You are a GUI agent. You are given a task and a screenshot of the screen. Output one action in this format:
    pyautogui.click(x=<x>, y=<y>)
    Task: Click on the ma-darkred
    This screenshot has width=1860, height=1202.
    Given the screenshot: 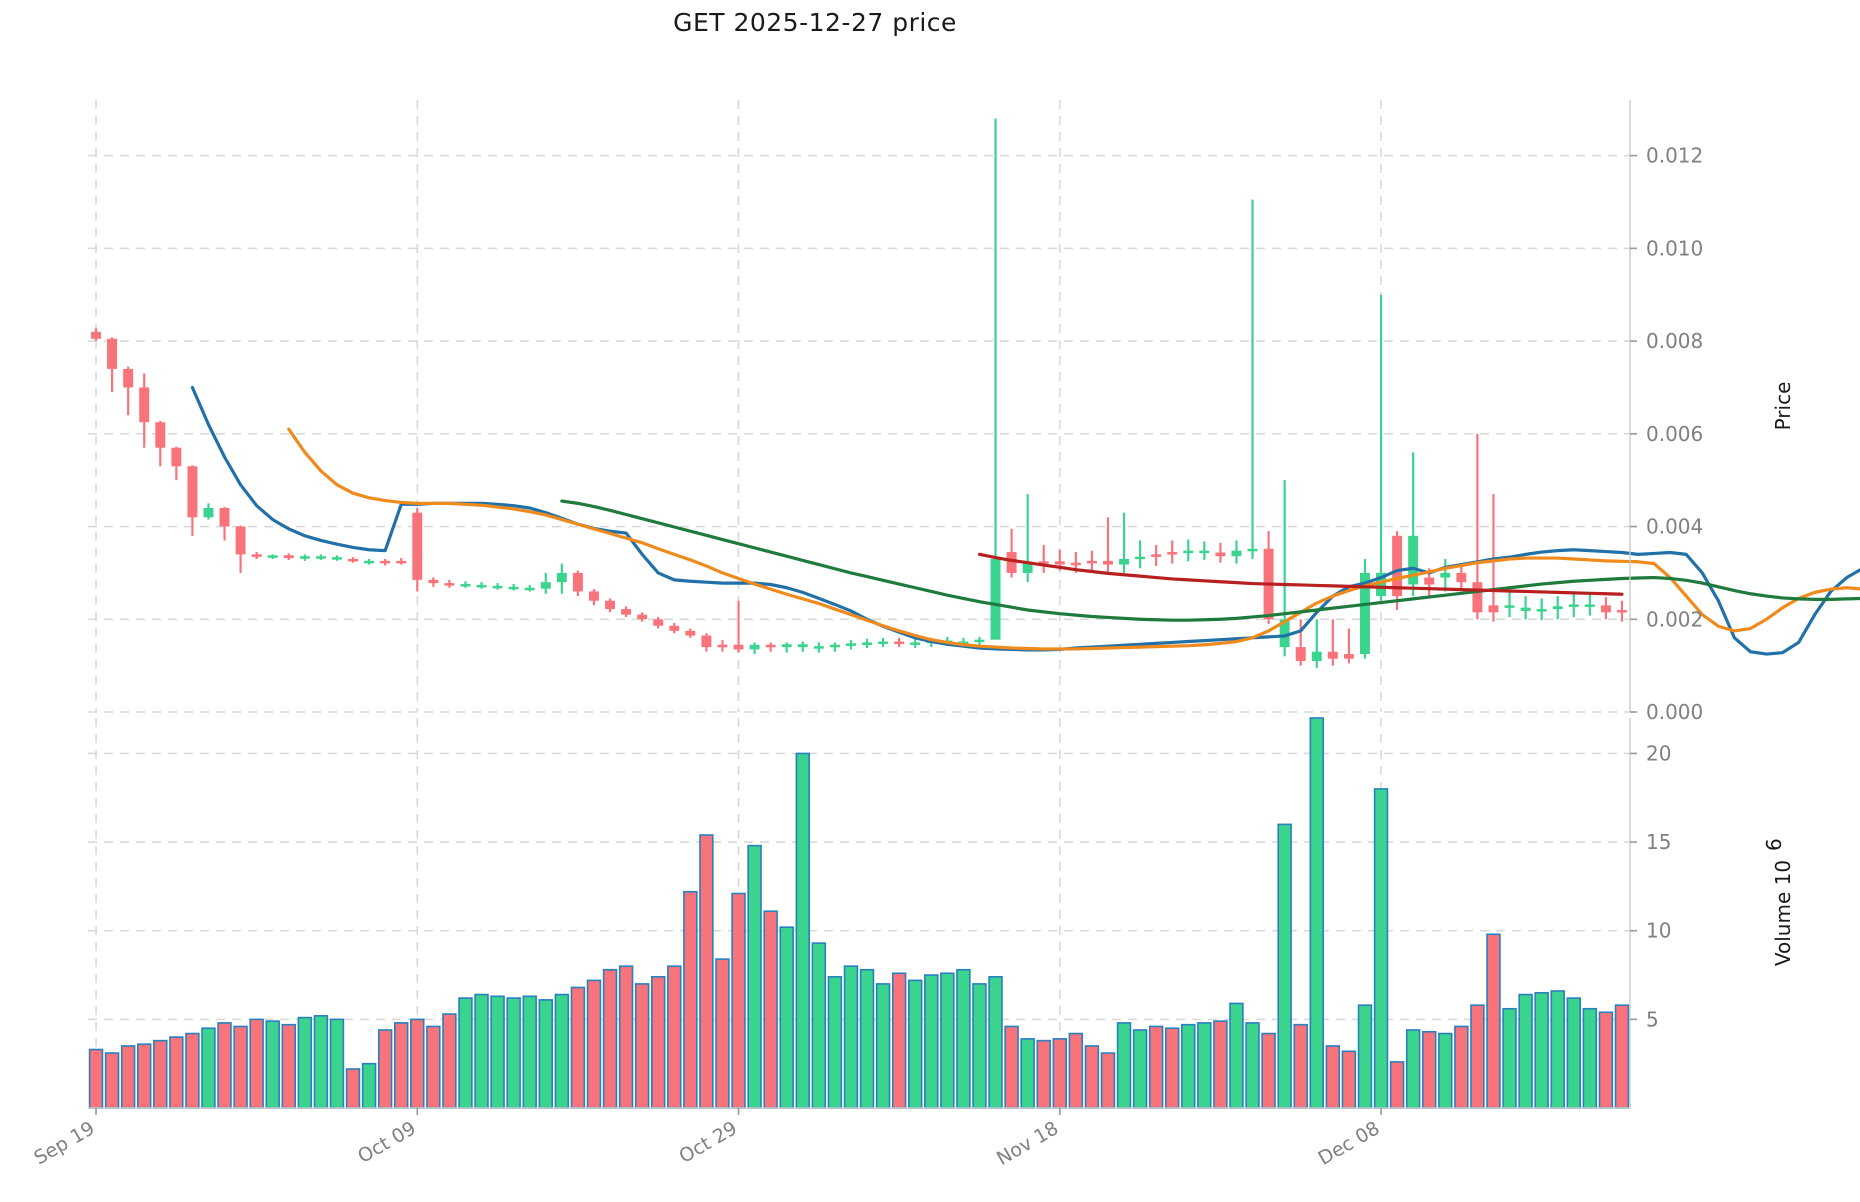 What is the action you would take?
    pyautogui.click(x=1300, y=574)
    